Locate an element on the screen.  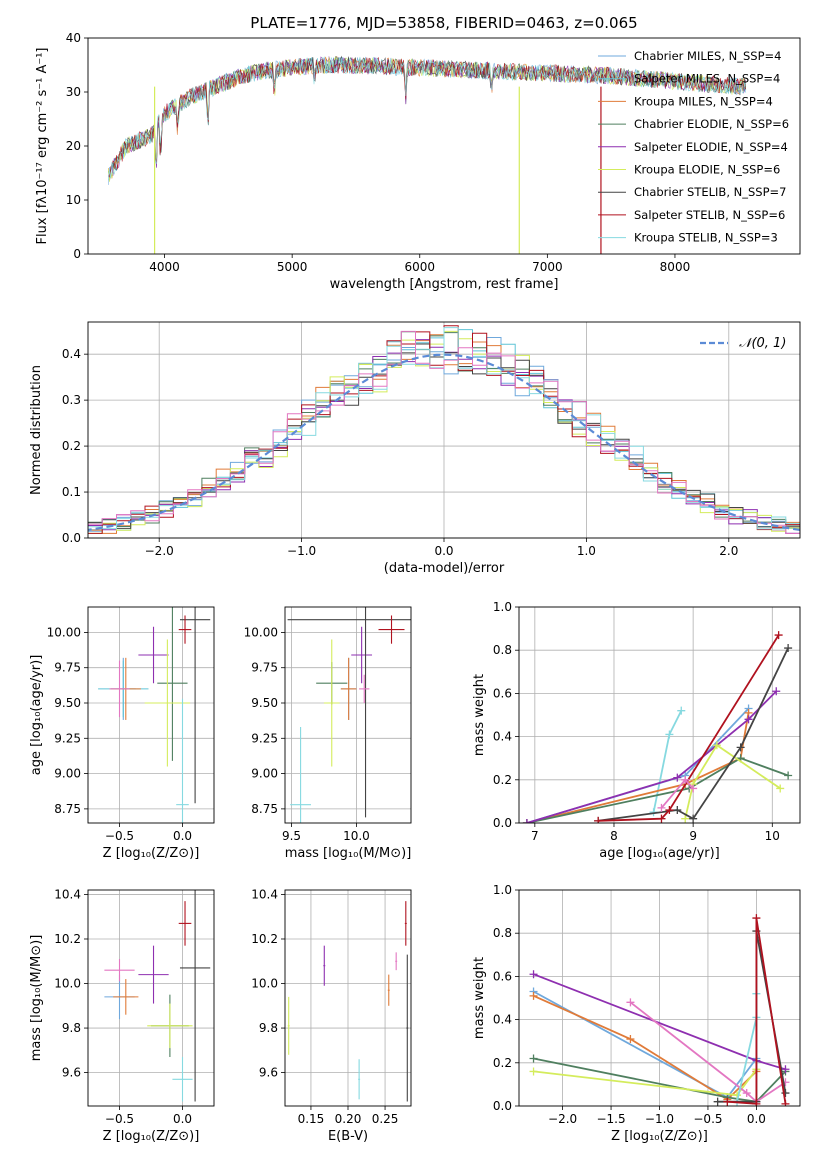
x-tick-label: 0.25 is located at coordinates (385, 1119).